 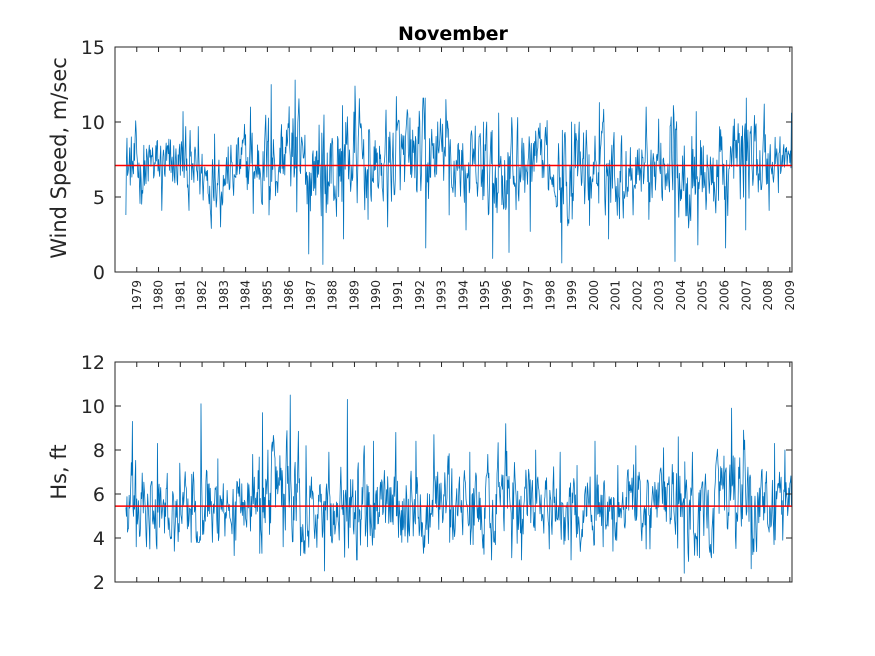 What do you see at coordinates (550, 295) in the screenshot?
I see `xtick-label: 1998` at bounding box center [550, 295].